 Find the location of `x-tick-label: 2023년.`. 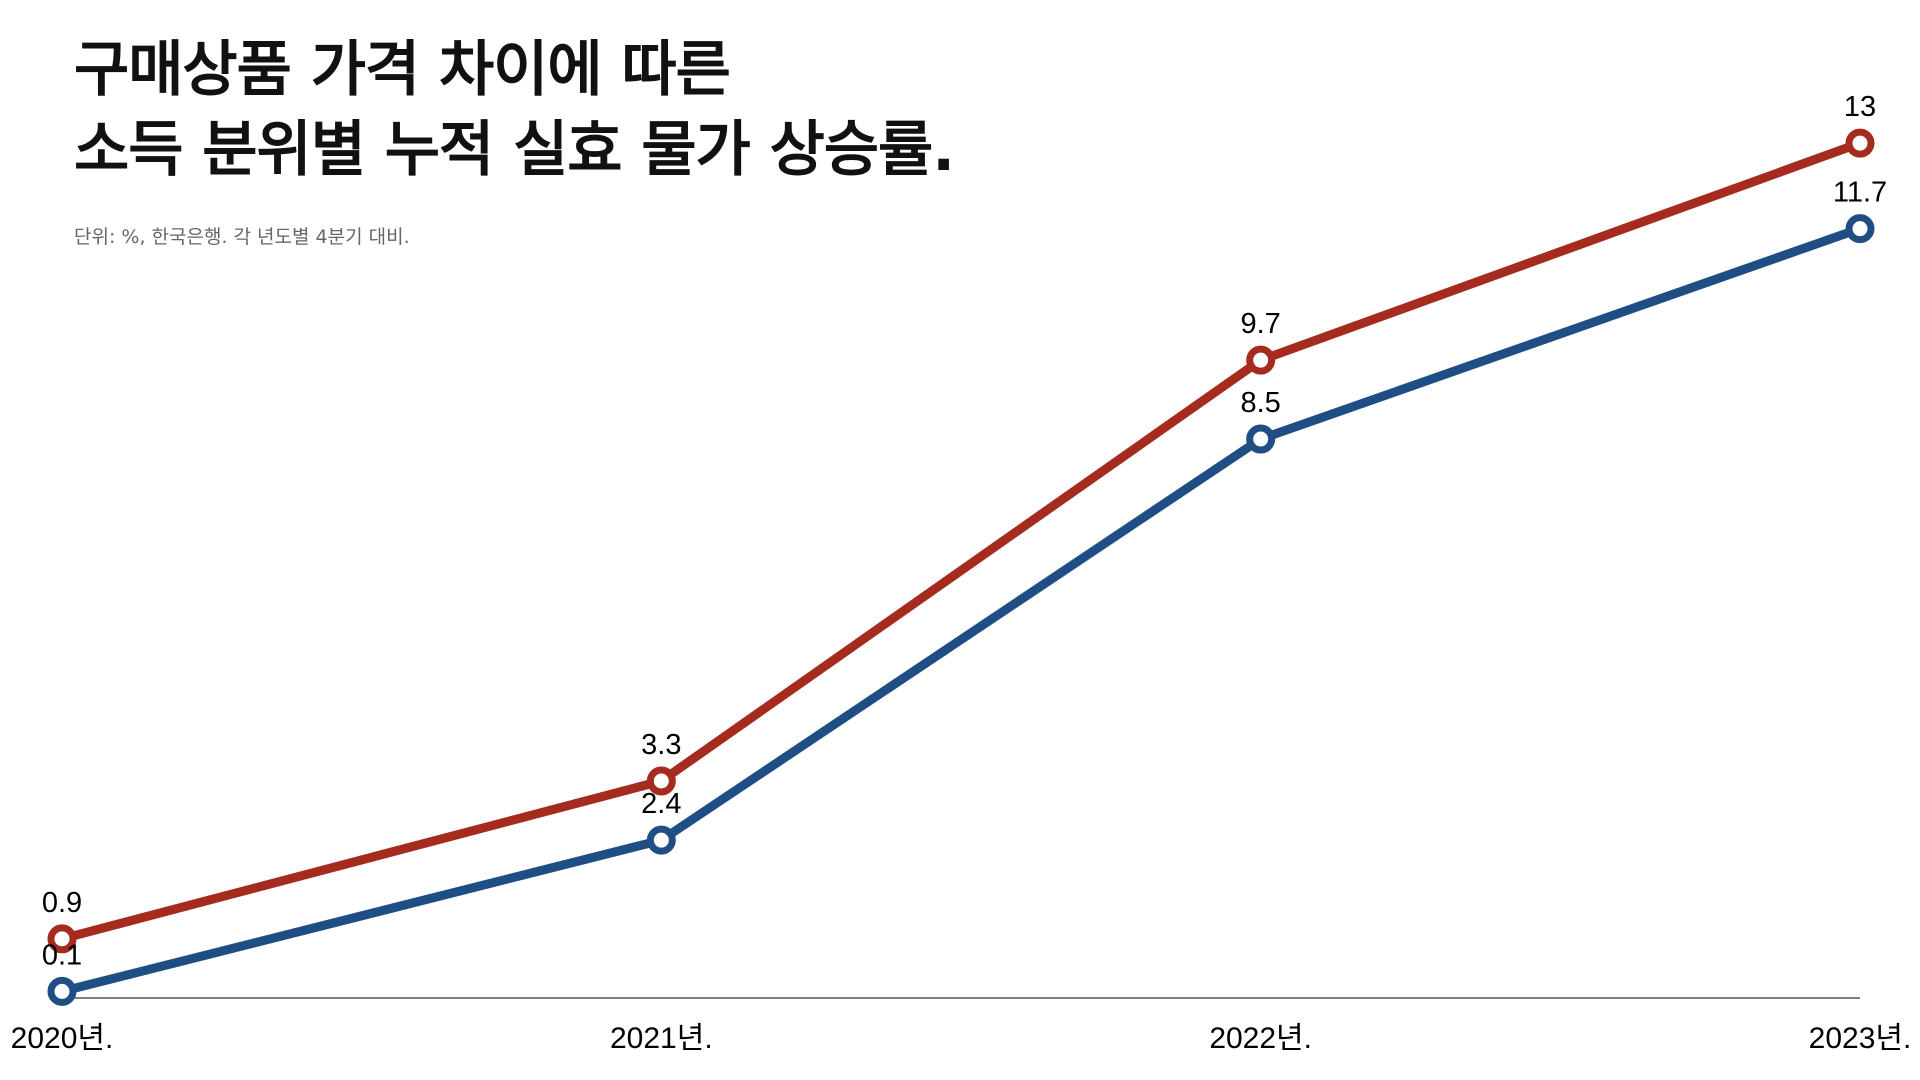

x-tick-label: 2023년. is located at coordinates (1860, 1038).